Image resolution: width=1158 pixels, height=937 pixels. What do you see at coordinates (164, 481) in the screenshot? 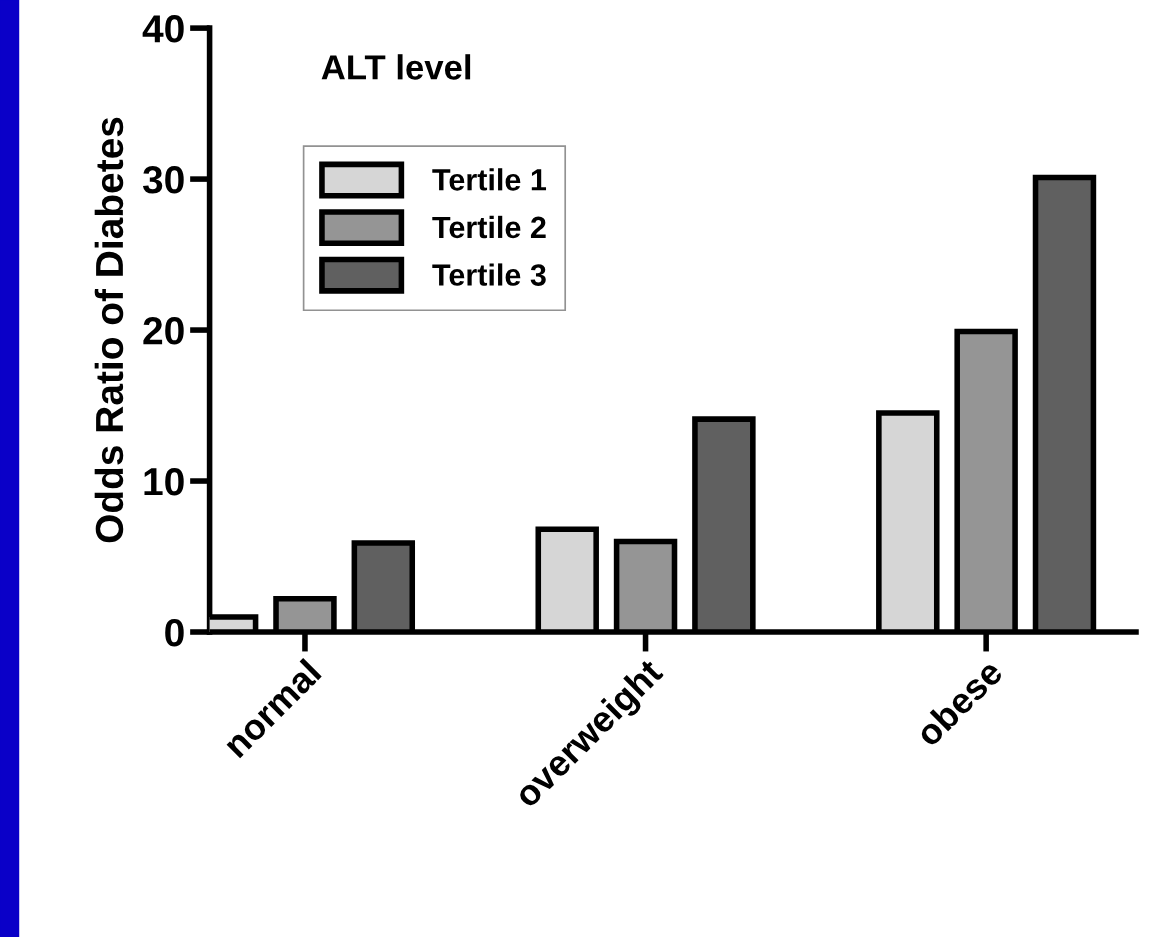
I see `y-tick-label: 10` at bounding box center [164, 481].